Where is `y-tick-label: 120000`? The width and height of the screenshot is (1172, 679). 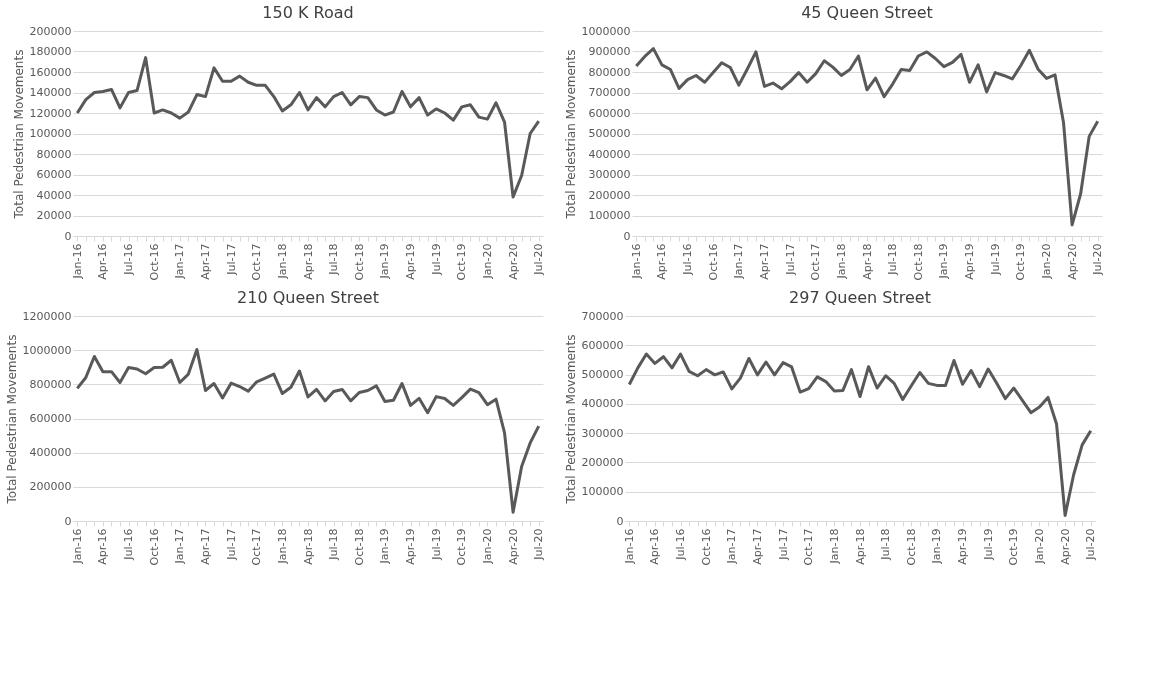
y-tick-label: 120000 is located at coordinates (50, 113).